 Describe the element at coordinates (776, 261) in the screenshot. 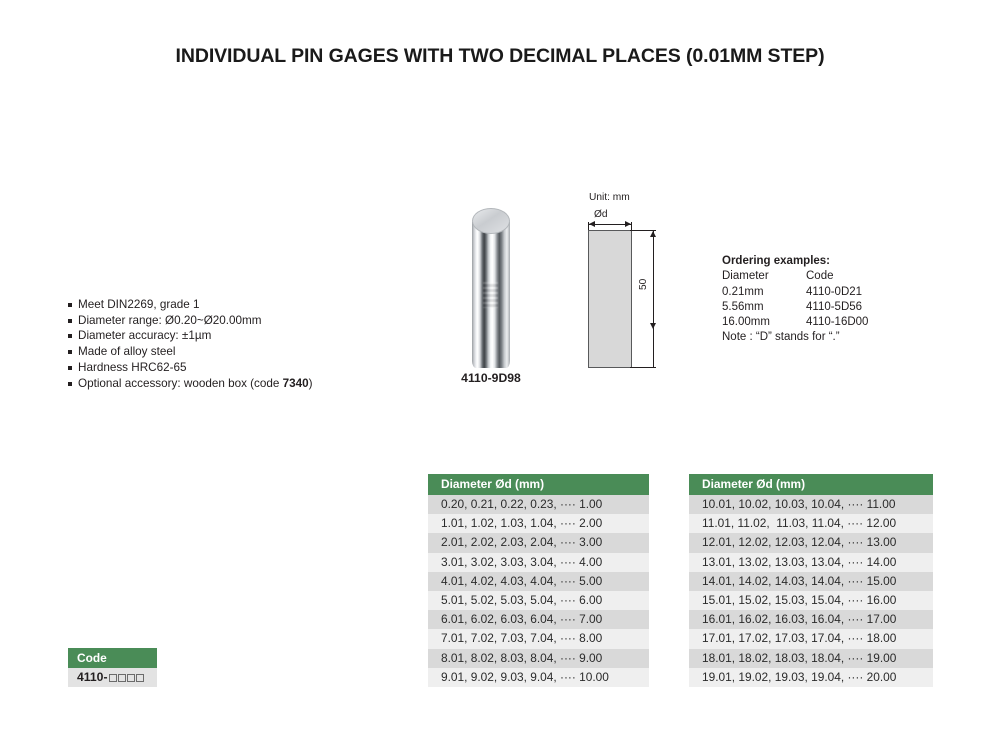

I see `ordering-examples-title: Ordering examples:` at that location.